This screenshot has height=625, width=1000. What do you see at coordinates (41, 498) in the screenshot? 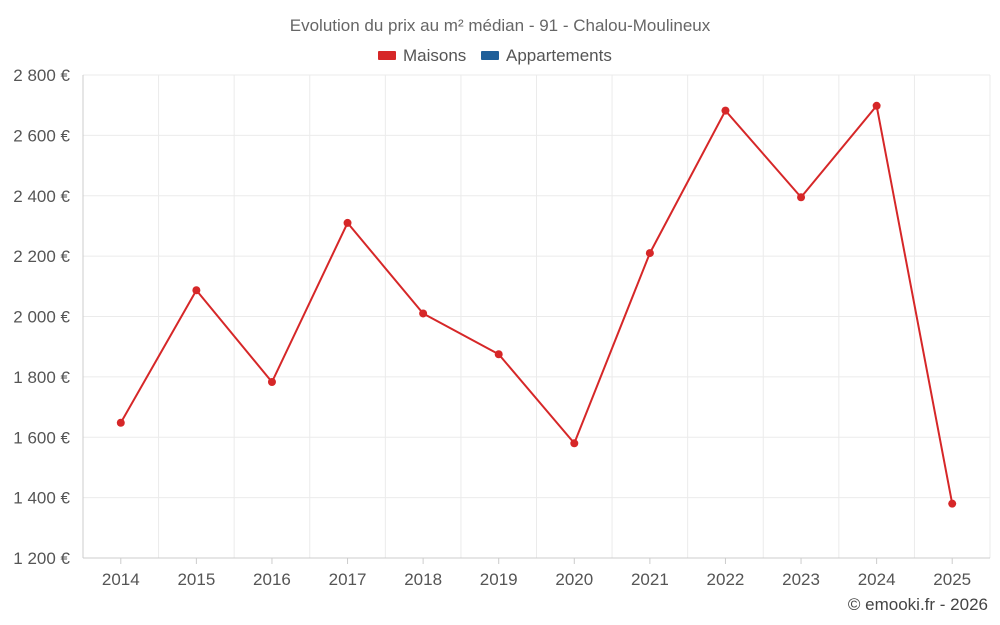
I see `y-tick-label: 1 400 €` at bounding box center [41, 498].